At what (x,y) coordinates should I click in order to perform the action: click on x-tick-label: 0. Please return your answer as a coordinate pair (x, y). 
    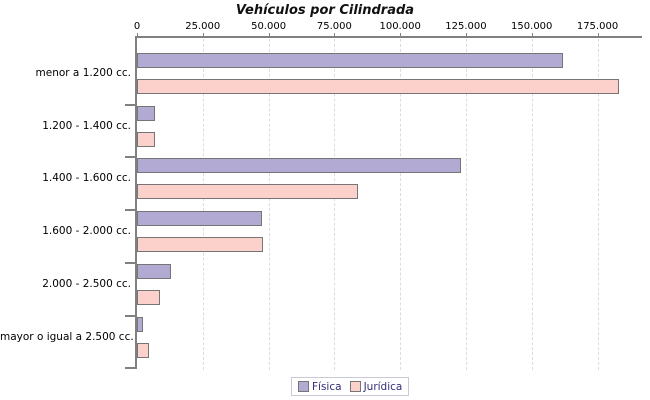
    Looking at the image, I should click on (137, 26).